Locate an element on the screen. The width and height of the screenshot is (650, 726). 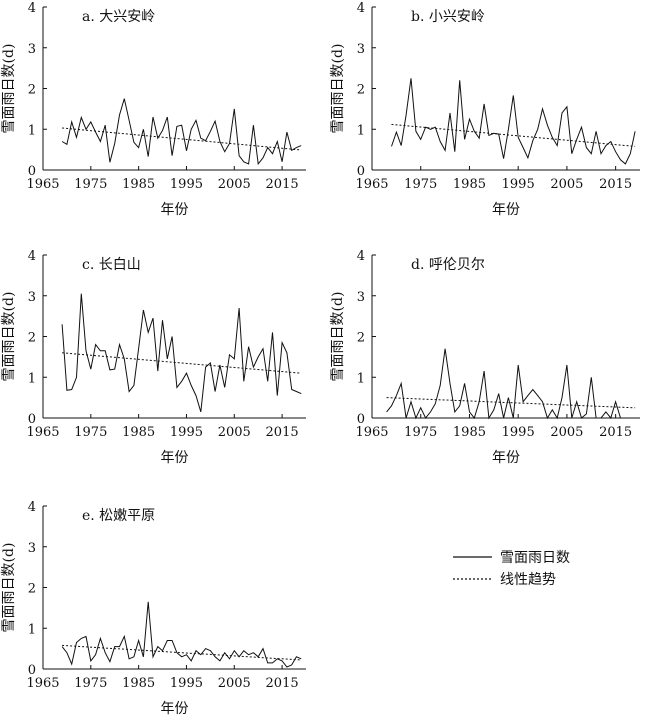
panel-title: b. 小兴安岭 is located at coordinates (448, 17).